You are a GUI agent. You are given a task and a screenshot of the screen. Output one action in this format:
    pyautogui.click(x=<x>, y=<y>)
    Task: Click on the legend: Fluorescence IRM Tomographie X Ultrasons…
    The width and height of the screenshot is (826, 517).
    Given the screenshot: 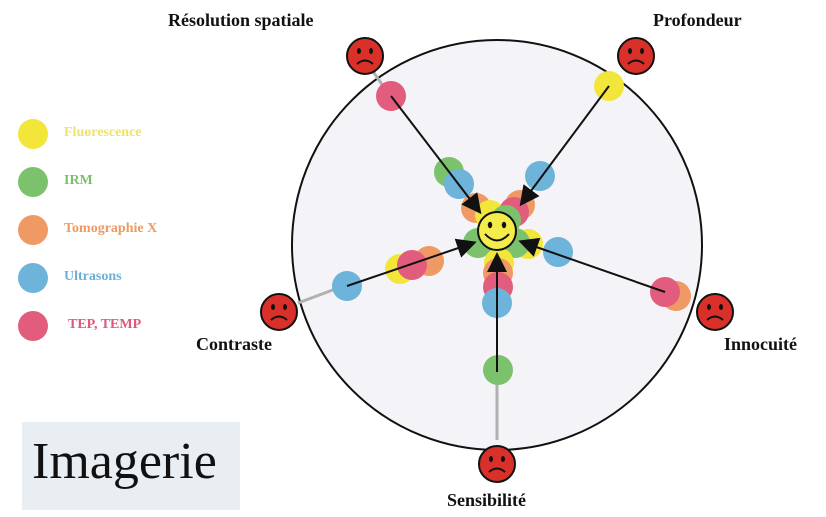 What is the action you would take?
    pyautogui.click(x=118, y=235)
    